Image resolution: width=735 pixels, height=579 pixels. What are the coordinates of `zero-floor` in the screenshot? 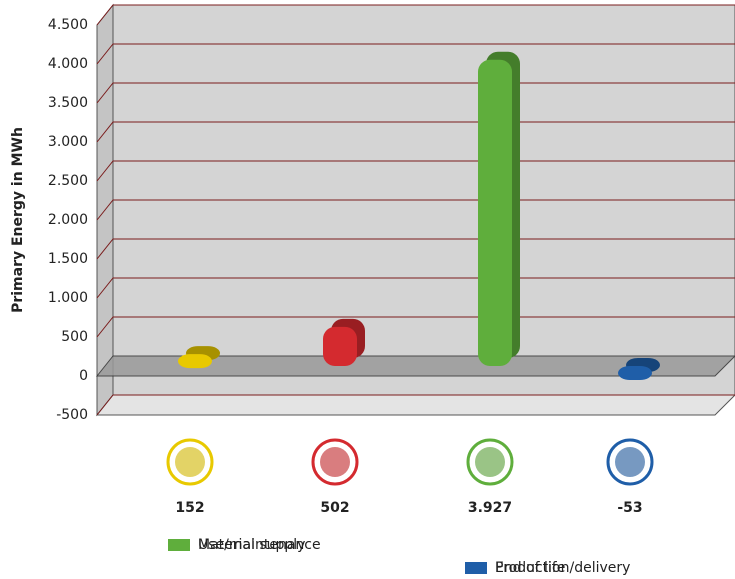 It's located at (415, 366).